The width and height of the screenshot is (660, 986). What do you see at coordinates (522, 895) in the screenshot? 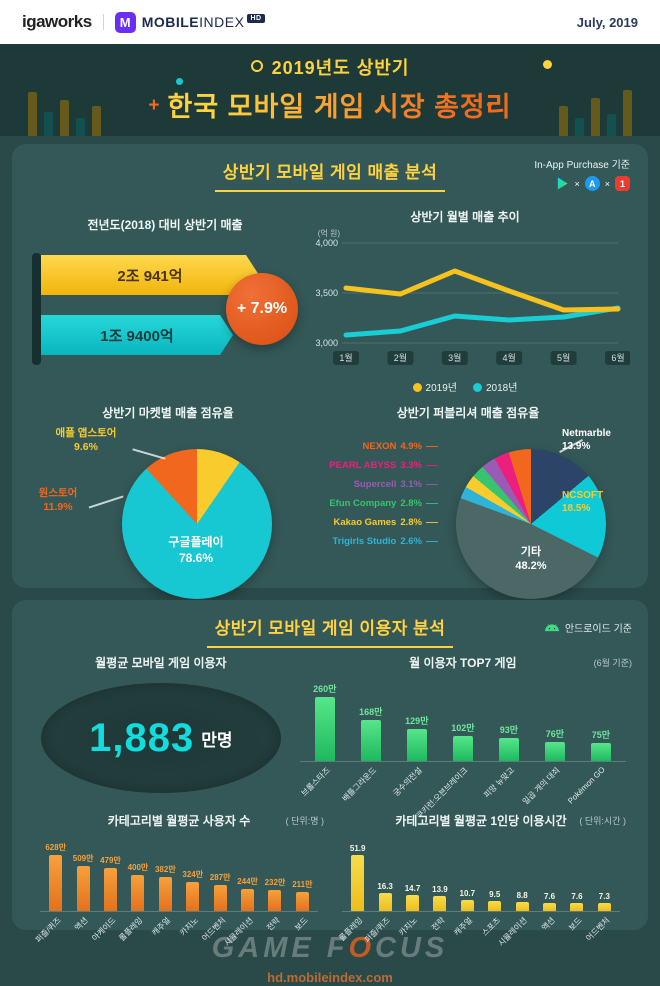
I see `bar-value: 8.8` at bounding box center [522, 895].